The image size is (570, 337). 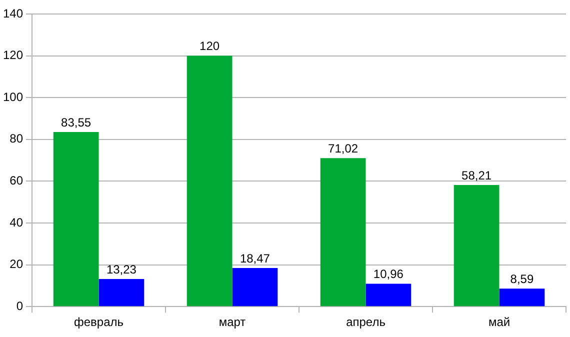 What do you see at coordinates (17, 222) in the screenshot?
I see `y-tick-label: 40` at bounding box center [17, 222].